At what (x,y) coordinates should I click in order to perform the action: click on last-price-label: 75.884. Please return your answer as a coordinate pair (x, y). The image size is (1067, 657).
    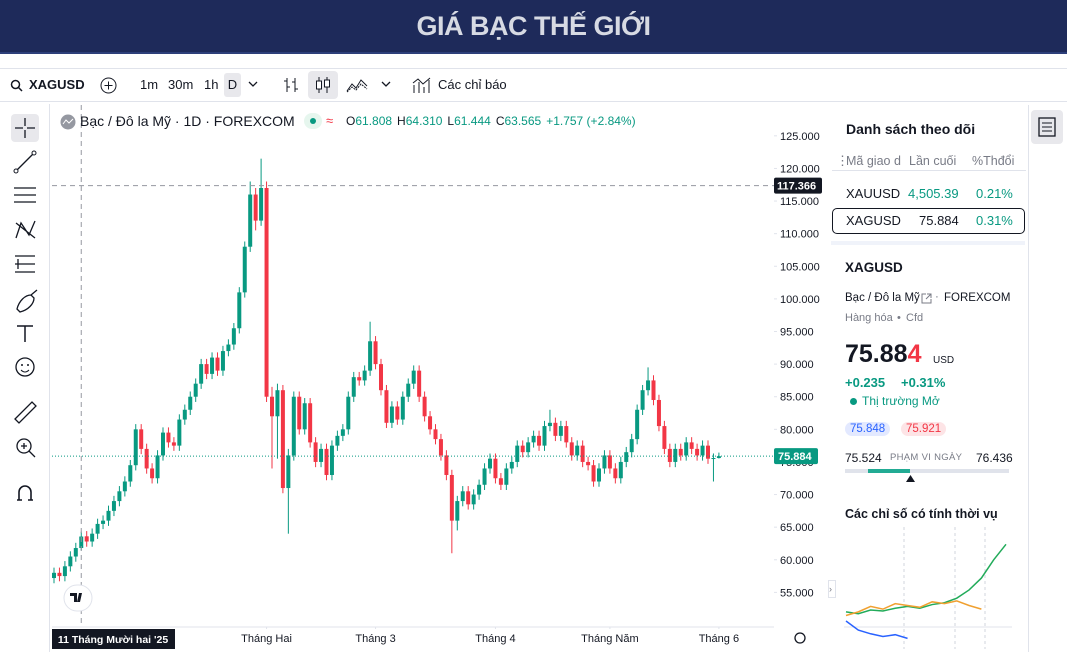
    Looking at the image, I should click on (795, 457).